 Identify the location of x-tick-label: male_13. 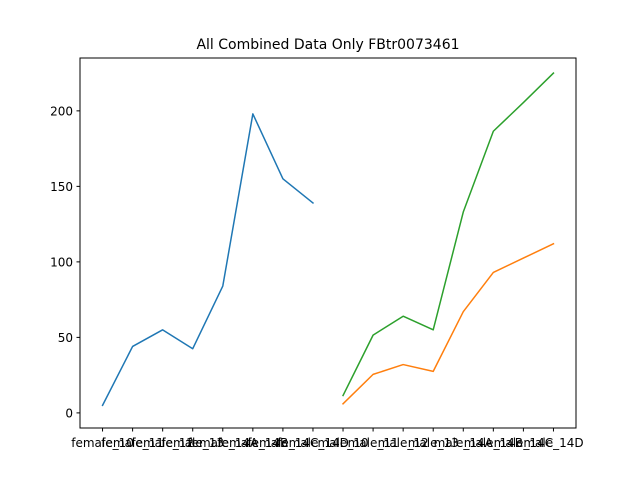
(433, 443).